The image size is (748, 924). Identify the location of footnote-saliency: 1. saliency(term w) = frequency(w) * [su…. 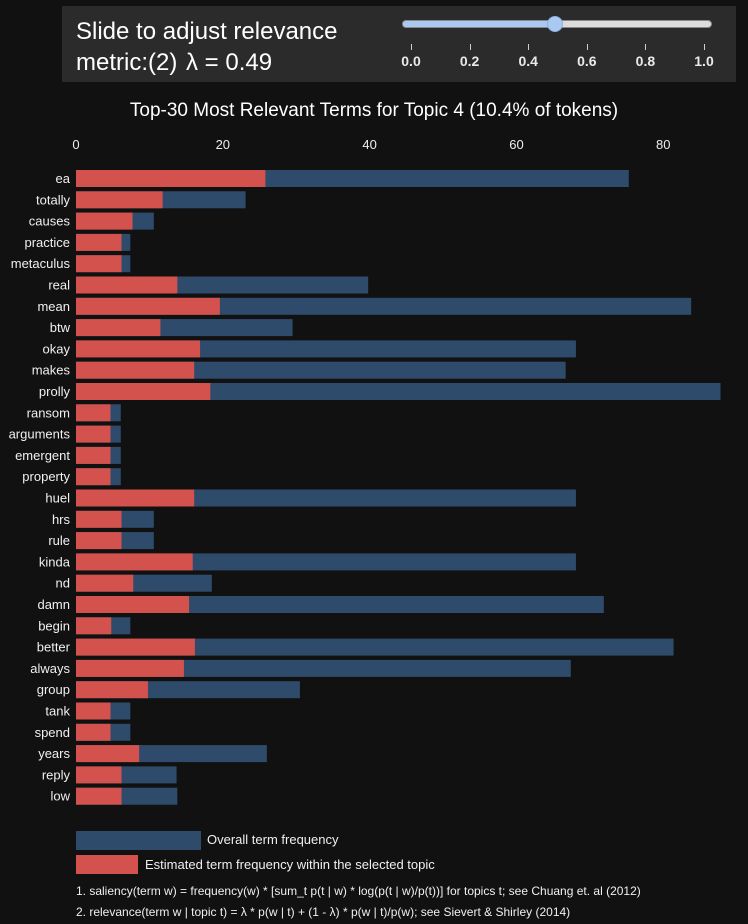
(358, 891).